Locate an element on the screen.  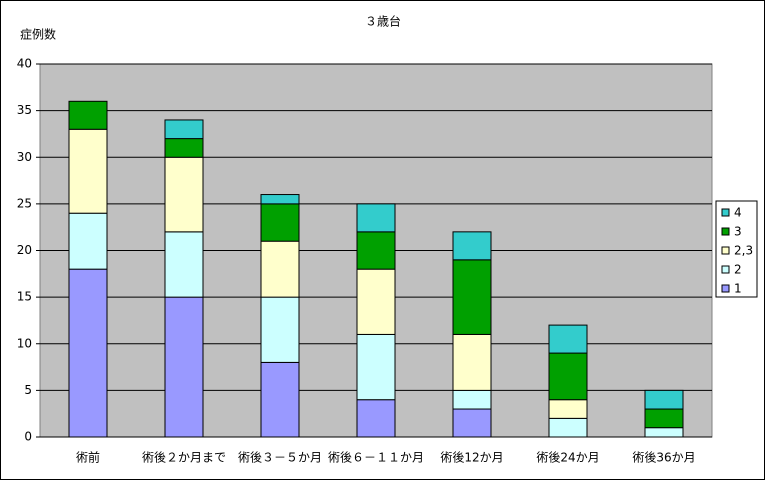
y-tick-label: 40 is located at coordinates (24, 64).